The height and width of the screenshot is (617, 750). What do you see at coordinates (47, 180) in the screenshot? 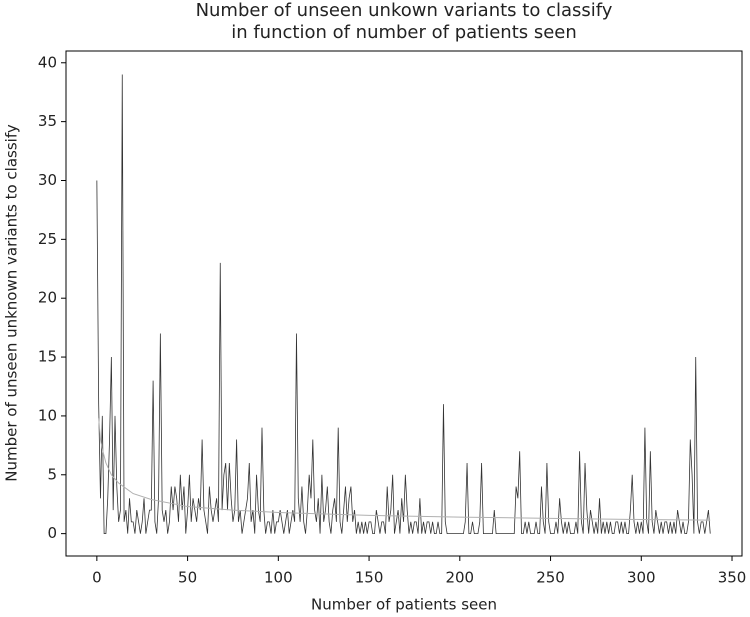
I see `y-tick-label: 30` at bounding box center [47, 180].